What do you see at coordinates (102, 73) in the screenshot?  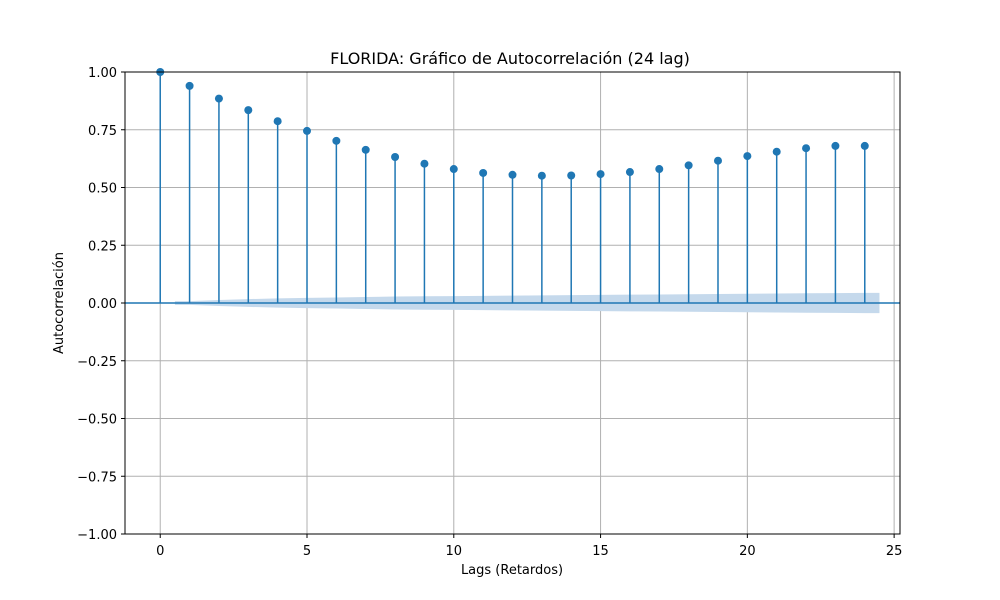 I see `y-tick-label: 1.00` at bounding box center [102, 73].